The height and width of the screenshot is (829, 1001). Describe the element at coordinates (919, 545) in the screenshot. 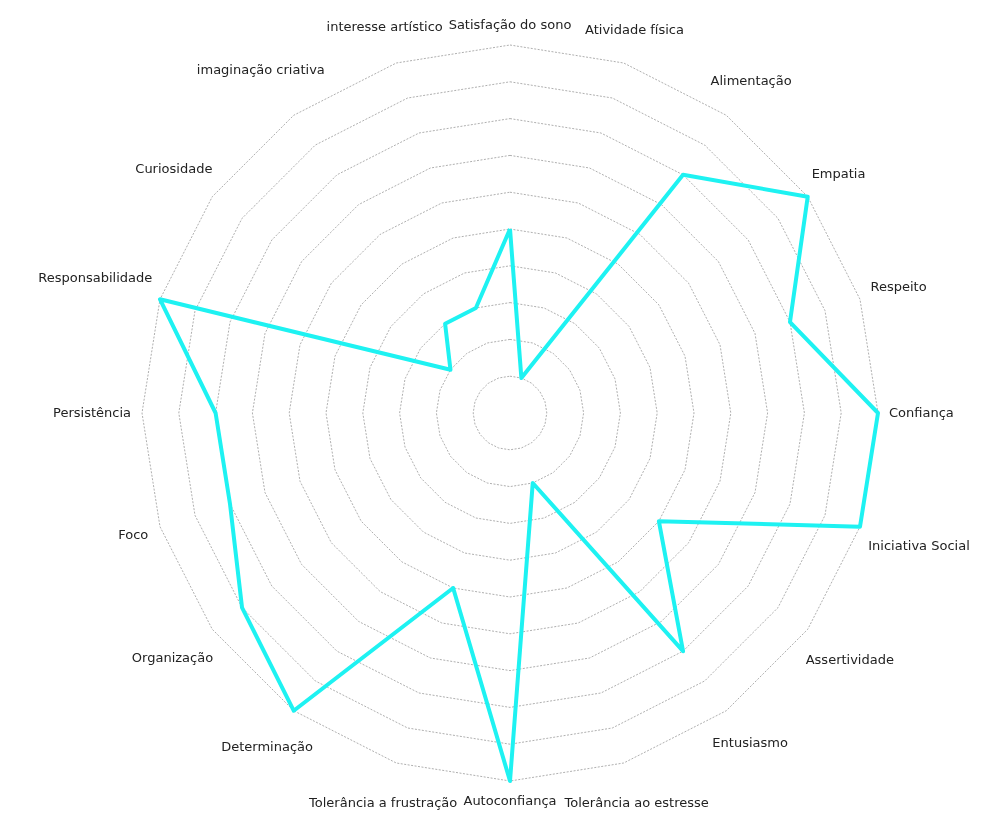

I see `spoke-label: Iniciativa Social` at that location.